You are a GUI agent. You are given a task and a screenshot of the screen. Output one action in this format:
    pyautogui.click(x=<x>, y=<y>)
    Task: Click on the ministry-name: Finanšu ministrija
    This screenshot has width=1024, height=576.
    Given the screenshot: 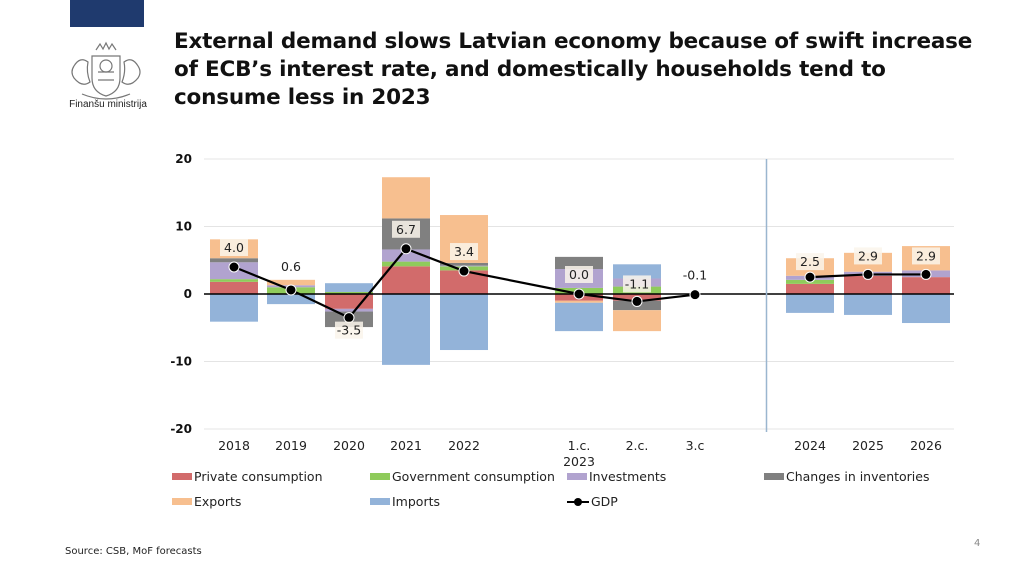 What is the action you would take?
    pyautogui.click(x=108, y=104)
    